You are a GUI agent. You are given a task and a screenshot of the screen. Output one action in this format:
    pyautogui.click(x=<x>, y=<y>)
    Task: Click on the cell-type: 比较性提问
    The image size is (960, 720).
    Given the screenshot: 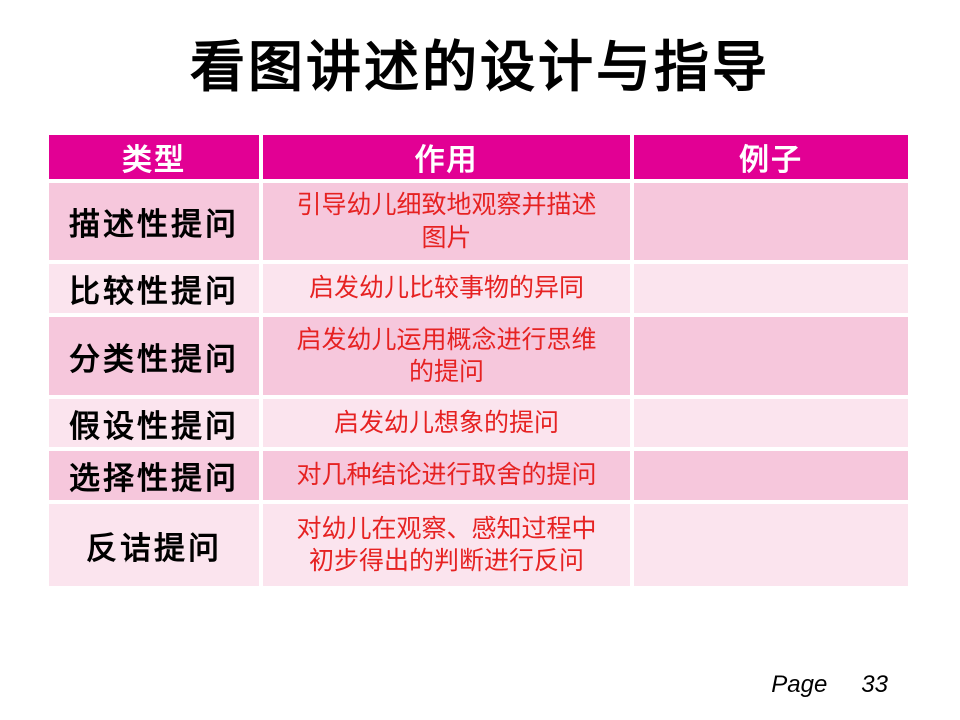 What is the action you would take?
    pyautogui.click(x=156, y=290)
    